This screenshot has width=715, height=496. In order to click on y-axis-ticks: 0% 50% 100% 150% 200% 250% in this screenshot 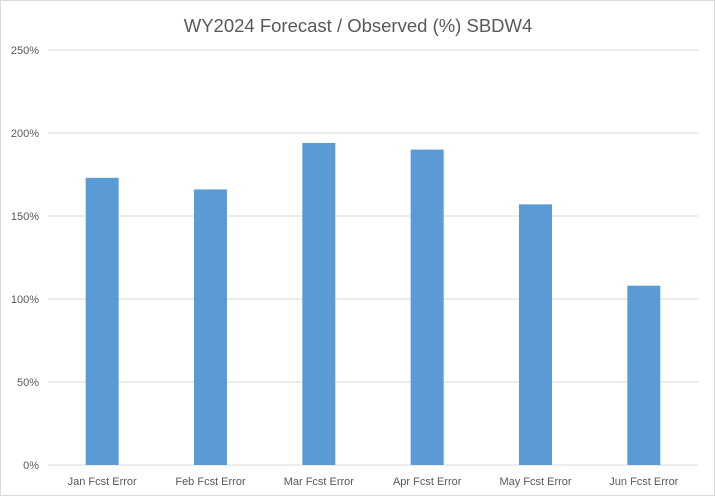, I will do `click(25, 258)`.